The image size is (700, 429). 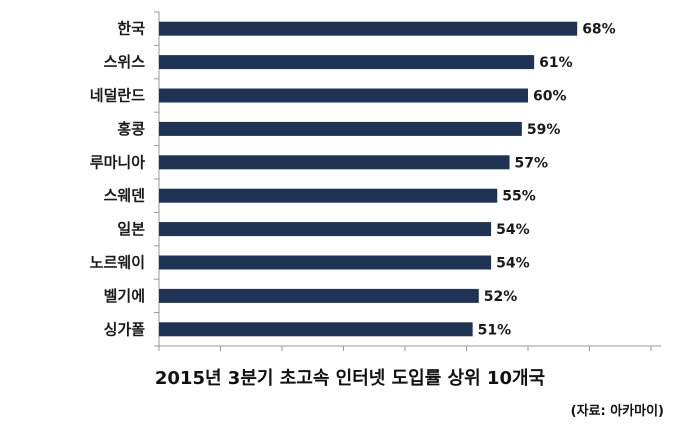 I want to click on data-label: 59%, so click(x=544, y=130).